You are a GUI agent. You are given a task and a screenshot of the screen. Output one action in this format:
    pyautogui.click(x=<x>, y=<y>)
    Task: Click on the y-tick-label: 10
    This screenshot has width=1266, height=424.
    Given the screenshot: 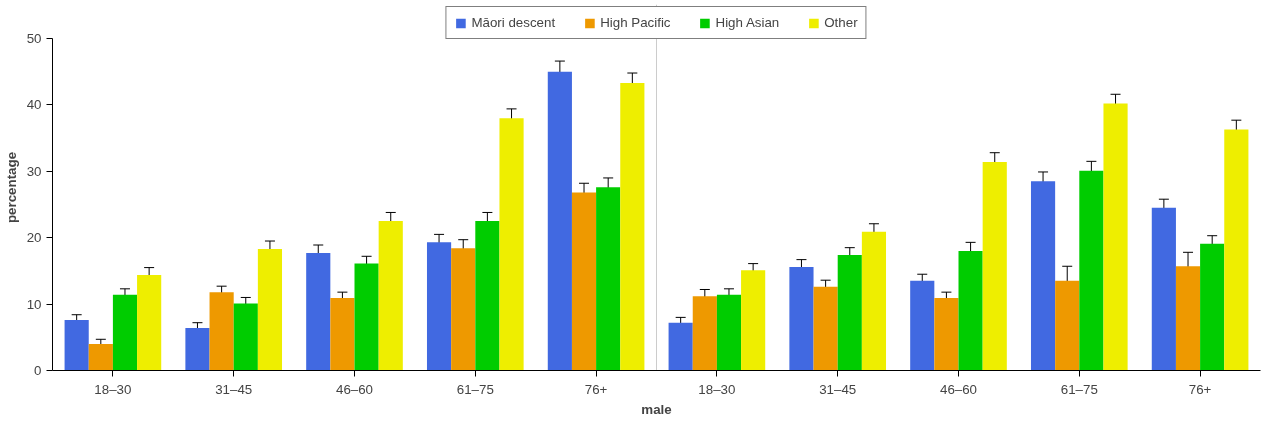 What is the action you would take?
    pyautogui.click(x=34, y=304)
    